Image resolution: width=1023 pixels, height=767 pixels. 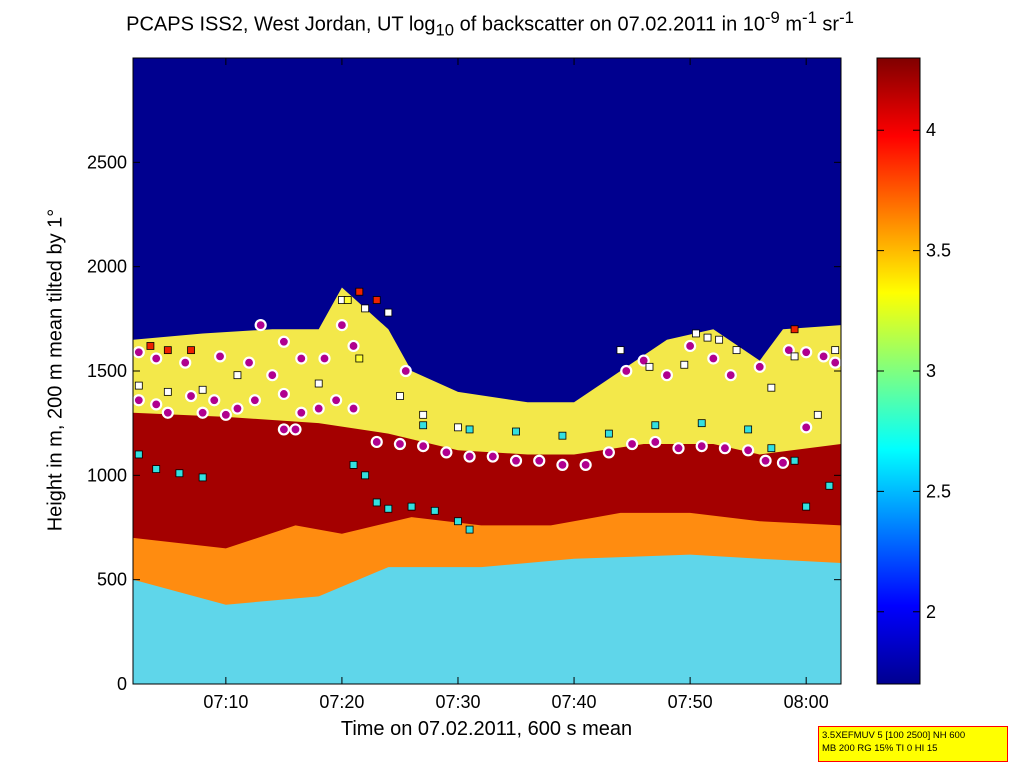 I want to click on y-tick-label: 1000, so click(x=107, y=475).